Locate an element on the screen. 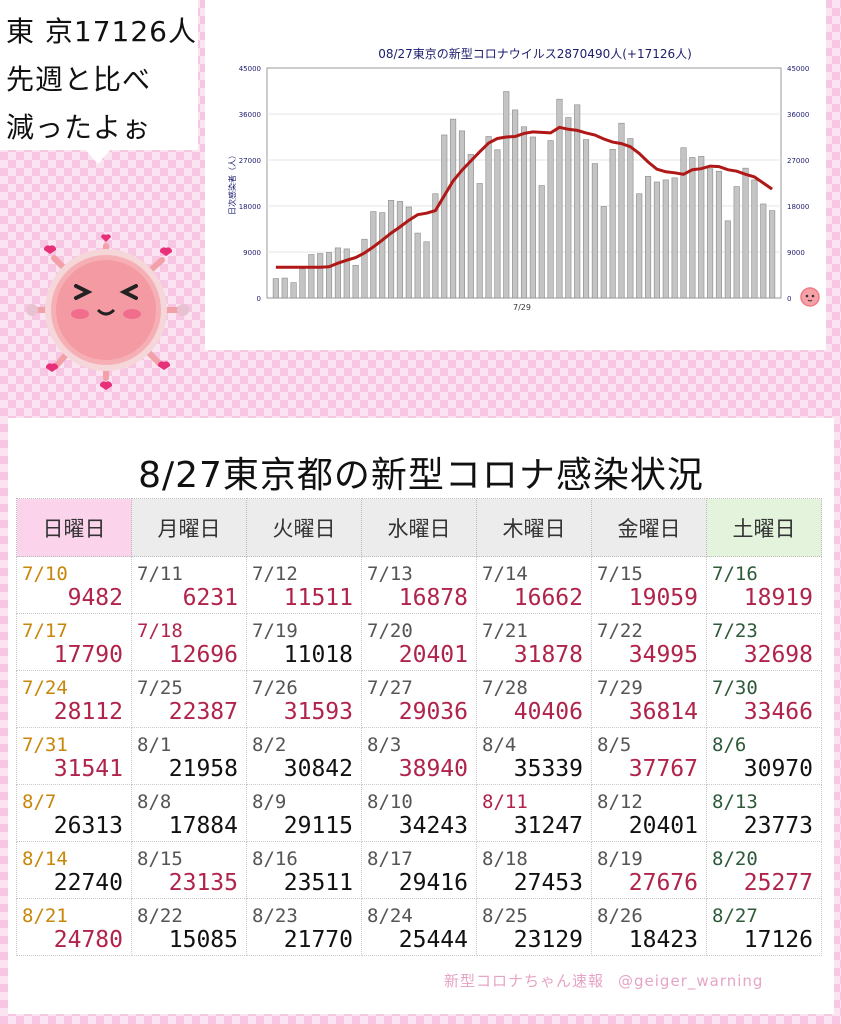  day-cell: 7/19 11018 is located at coordinates (304, 642).